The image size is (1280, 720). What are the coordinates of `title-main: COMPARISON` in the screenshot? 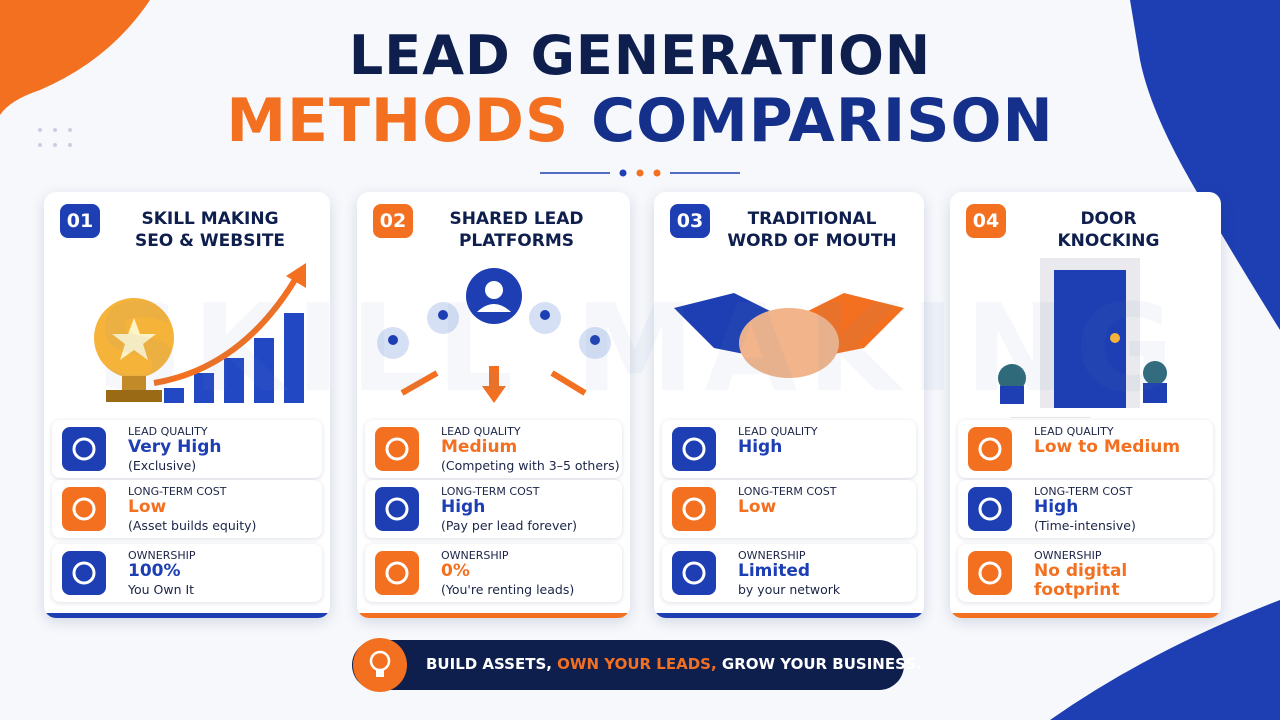 It's located at (822, 121).